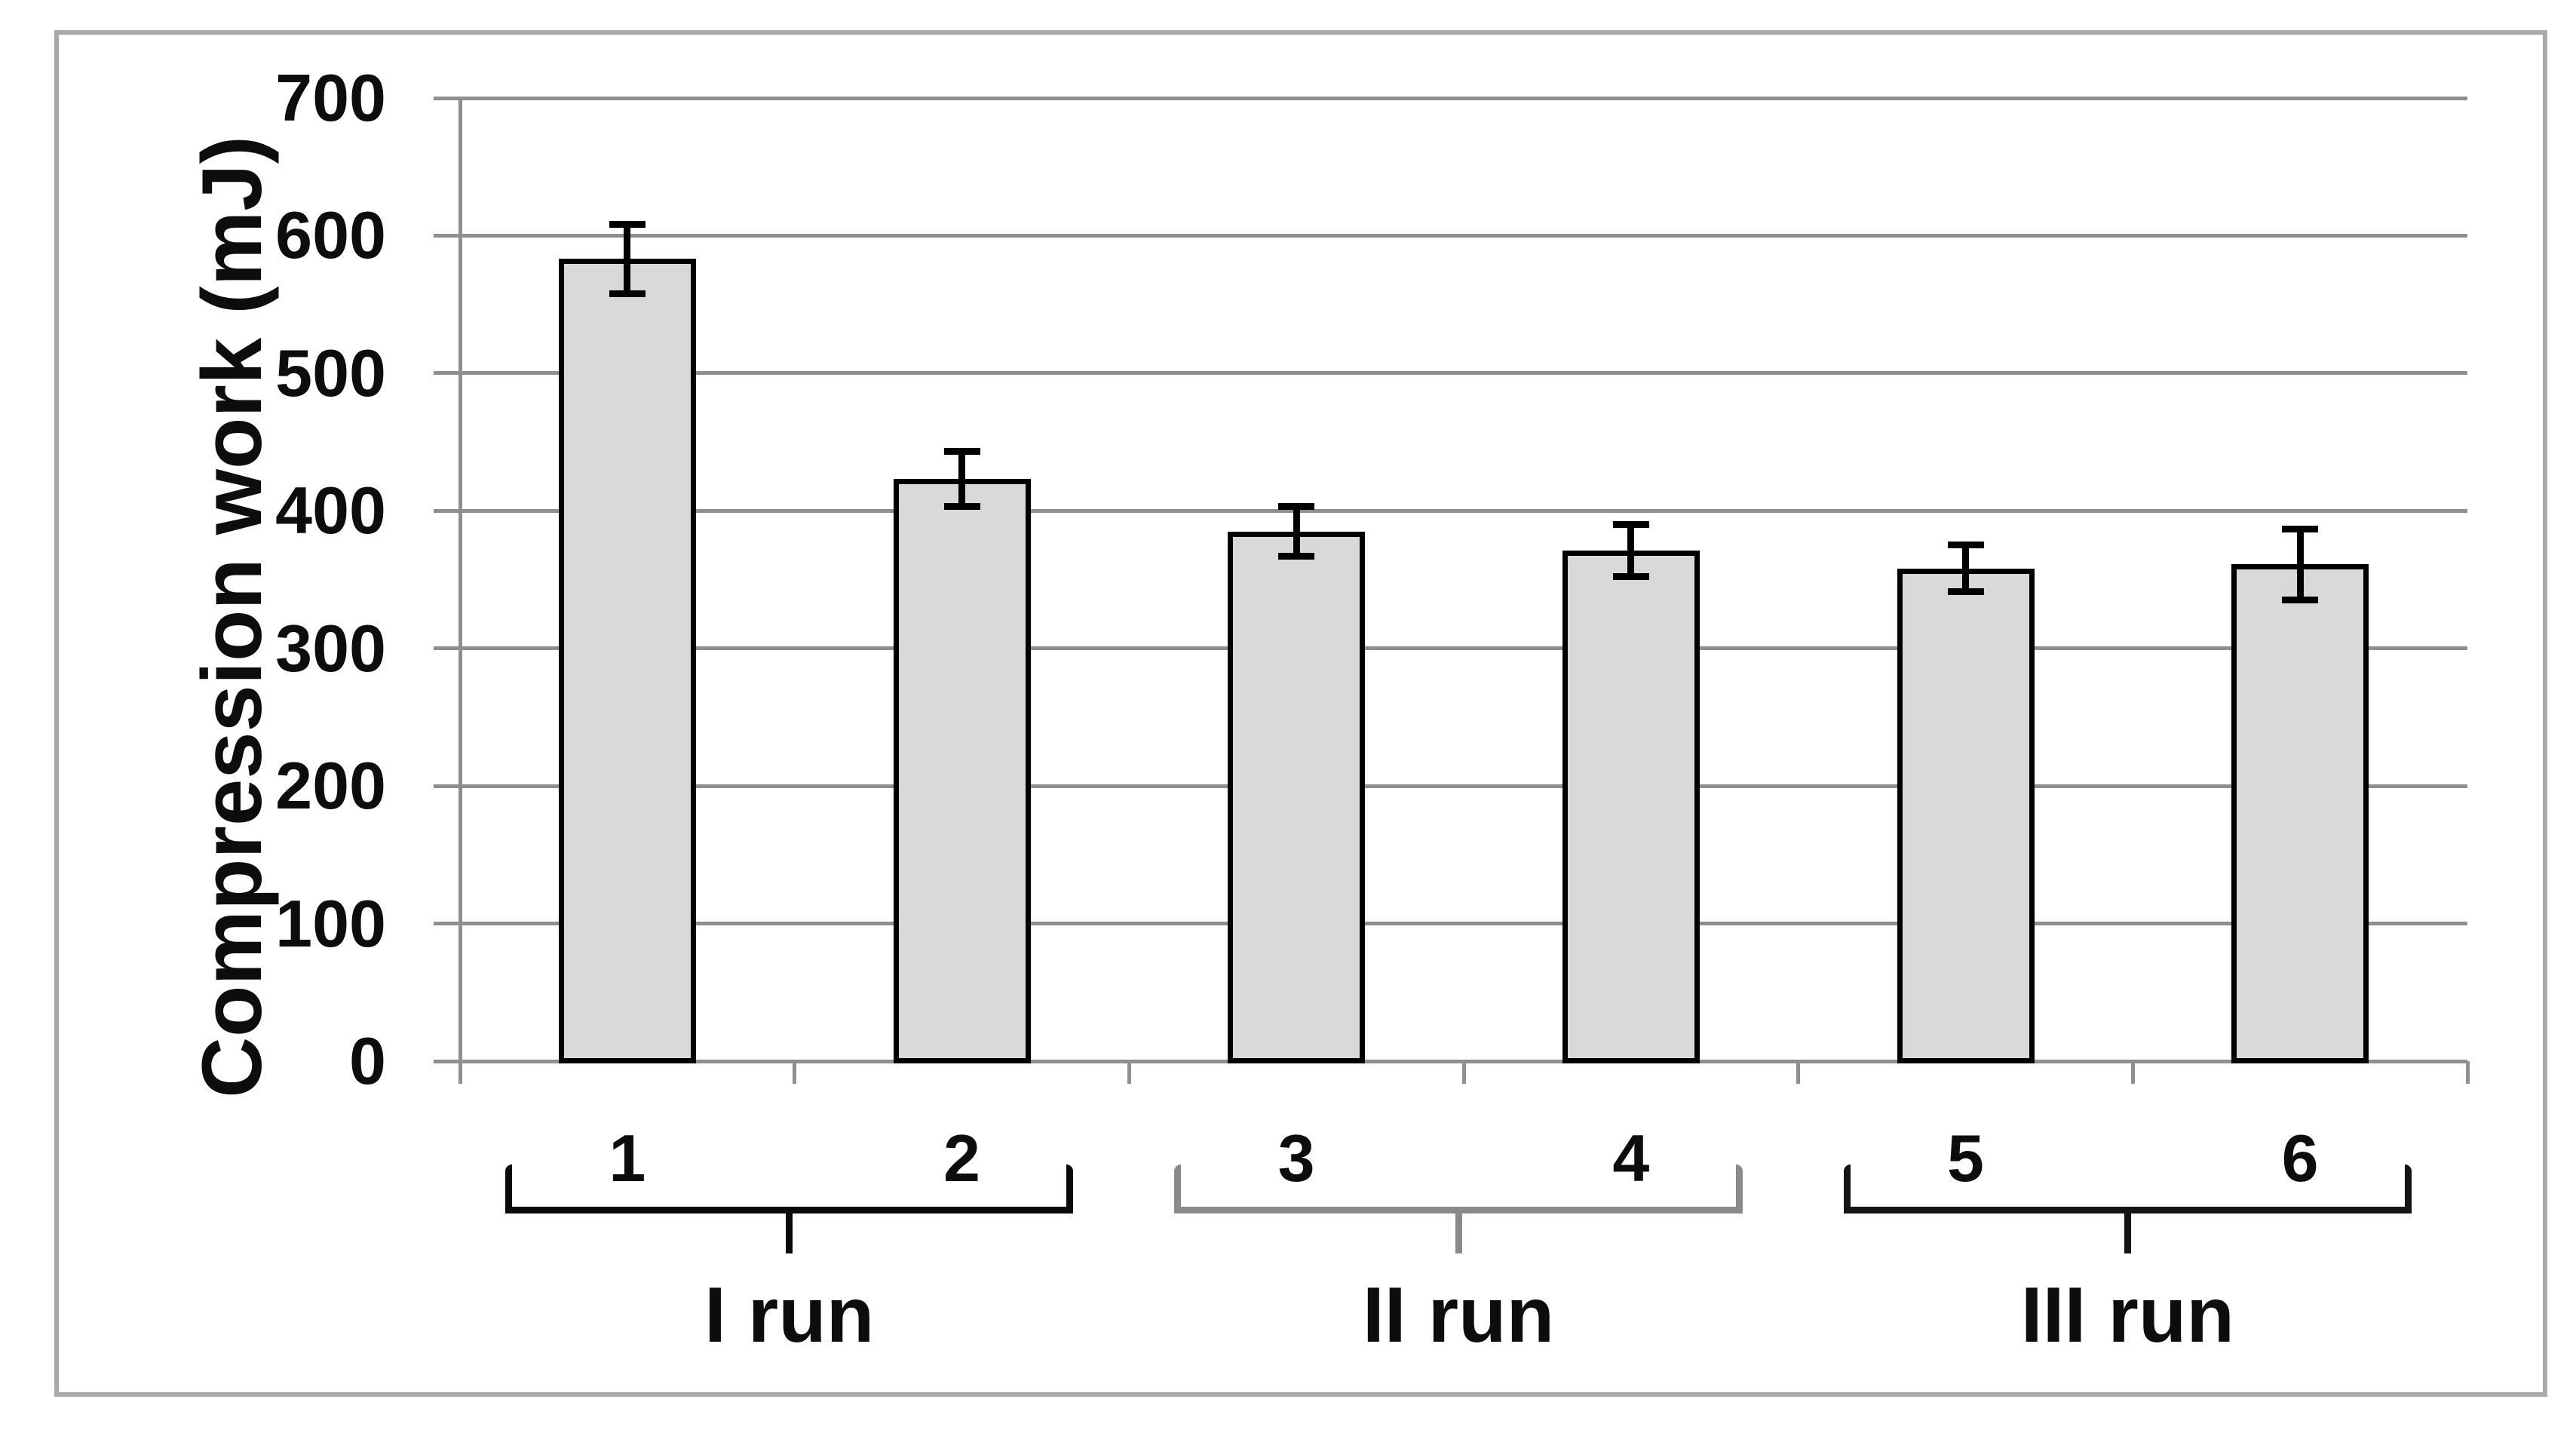 This screenshot has width=2576, height=1439. Describe the element at coordinates (2127, 1210) in the screenshot. I see `bracket-iii-run` at that location.